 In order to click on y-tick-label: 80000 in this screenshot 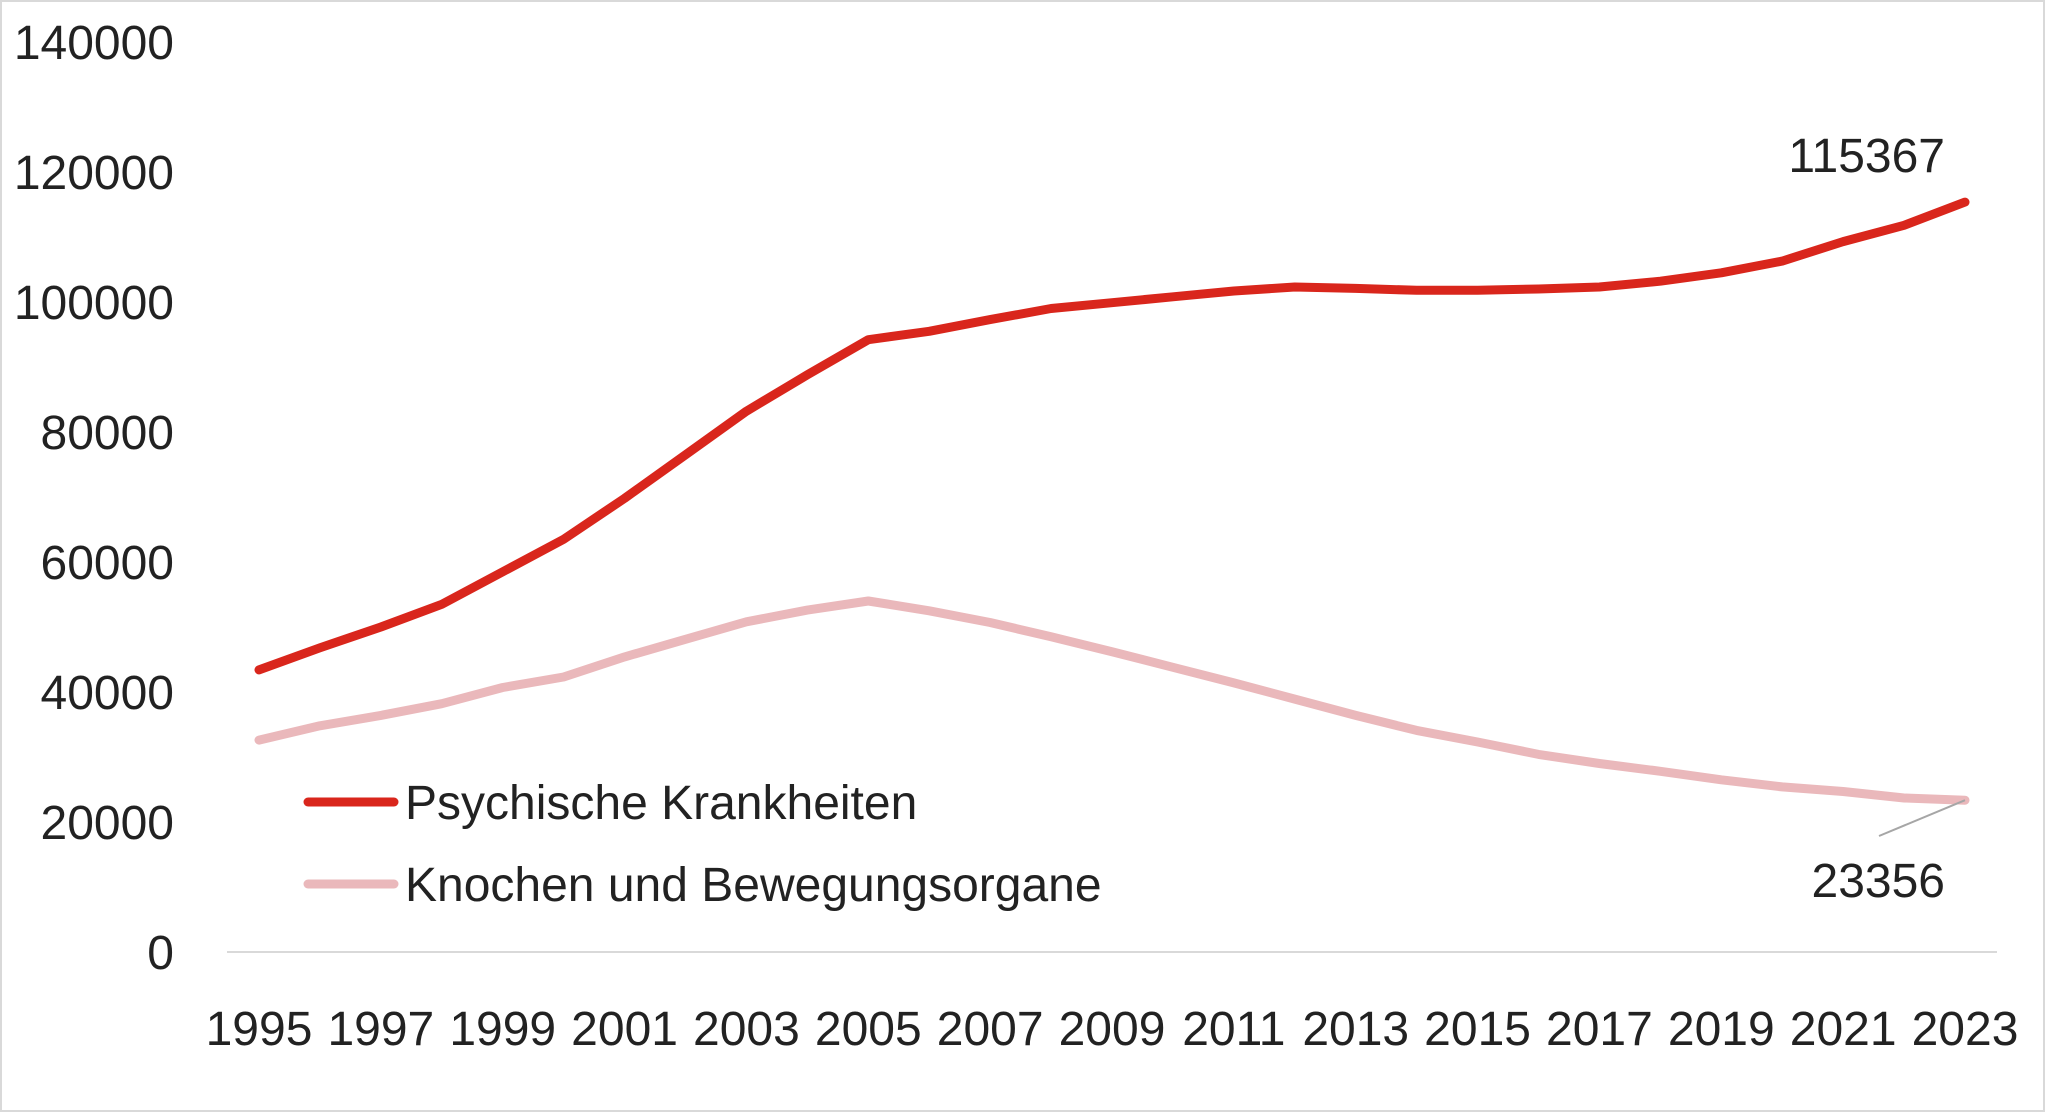, I will do `click(107, 433)`.